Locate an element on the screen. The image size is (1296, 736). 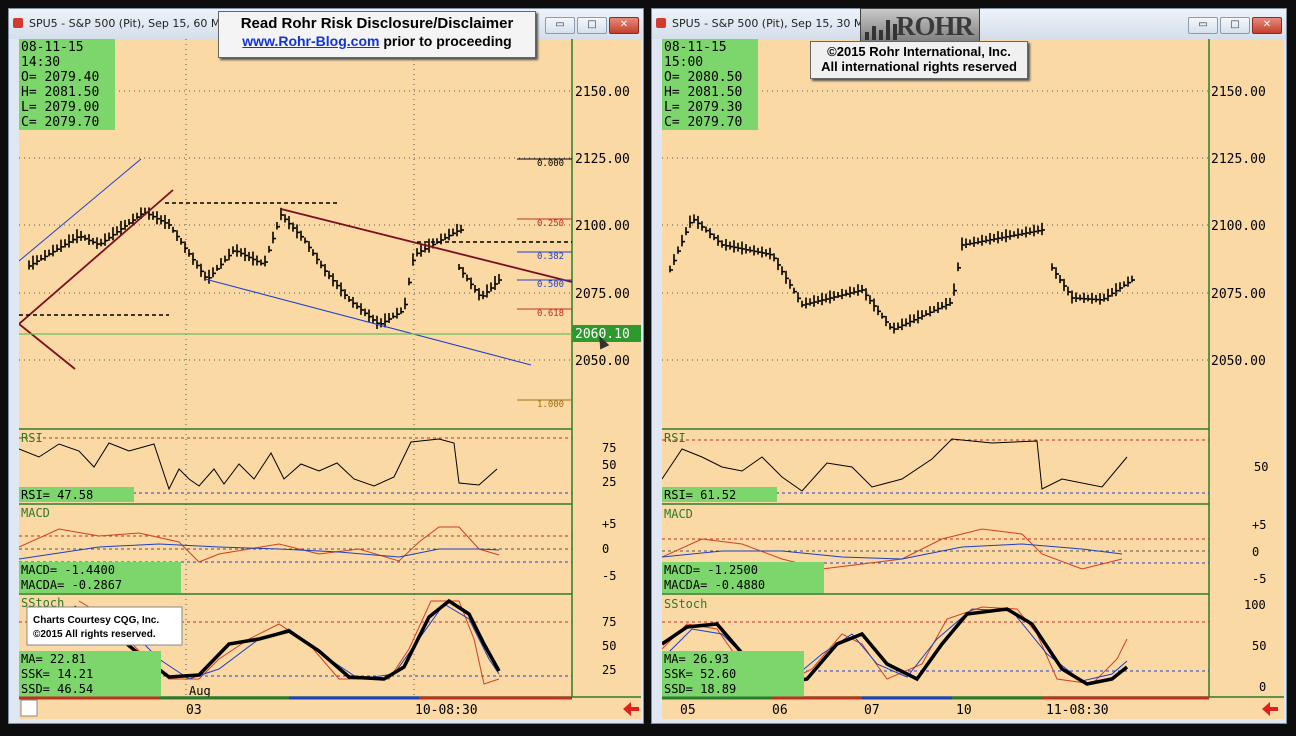
macd-readout: MACD= -1.2500 is located at coordinates (711, 570).